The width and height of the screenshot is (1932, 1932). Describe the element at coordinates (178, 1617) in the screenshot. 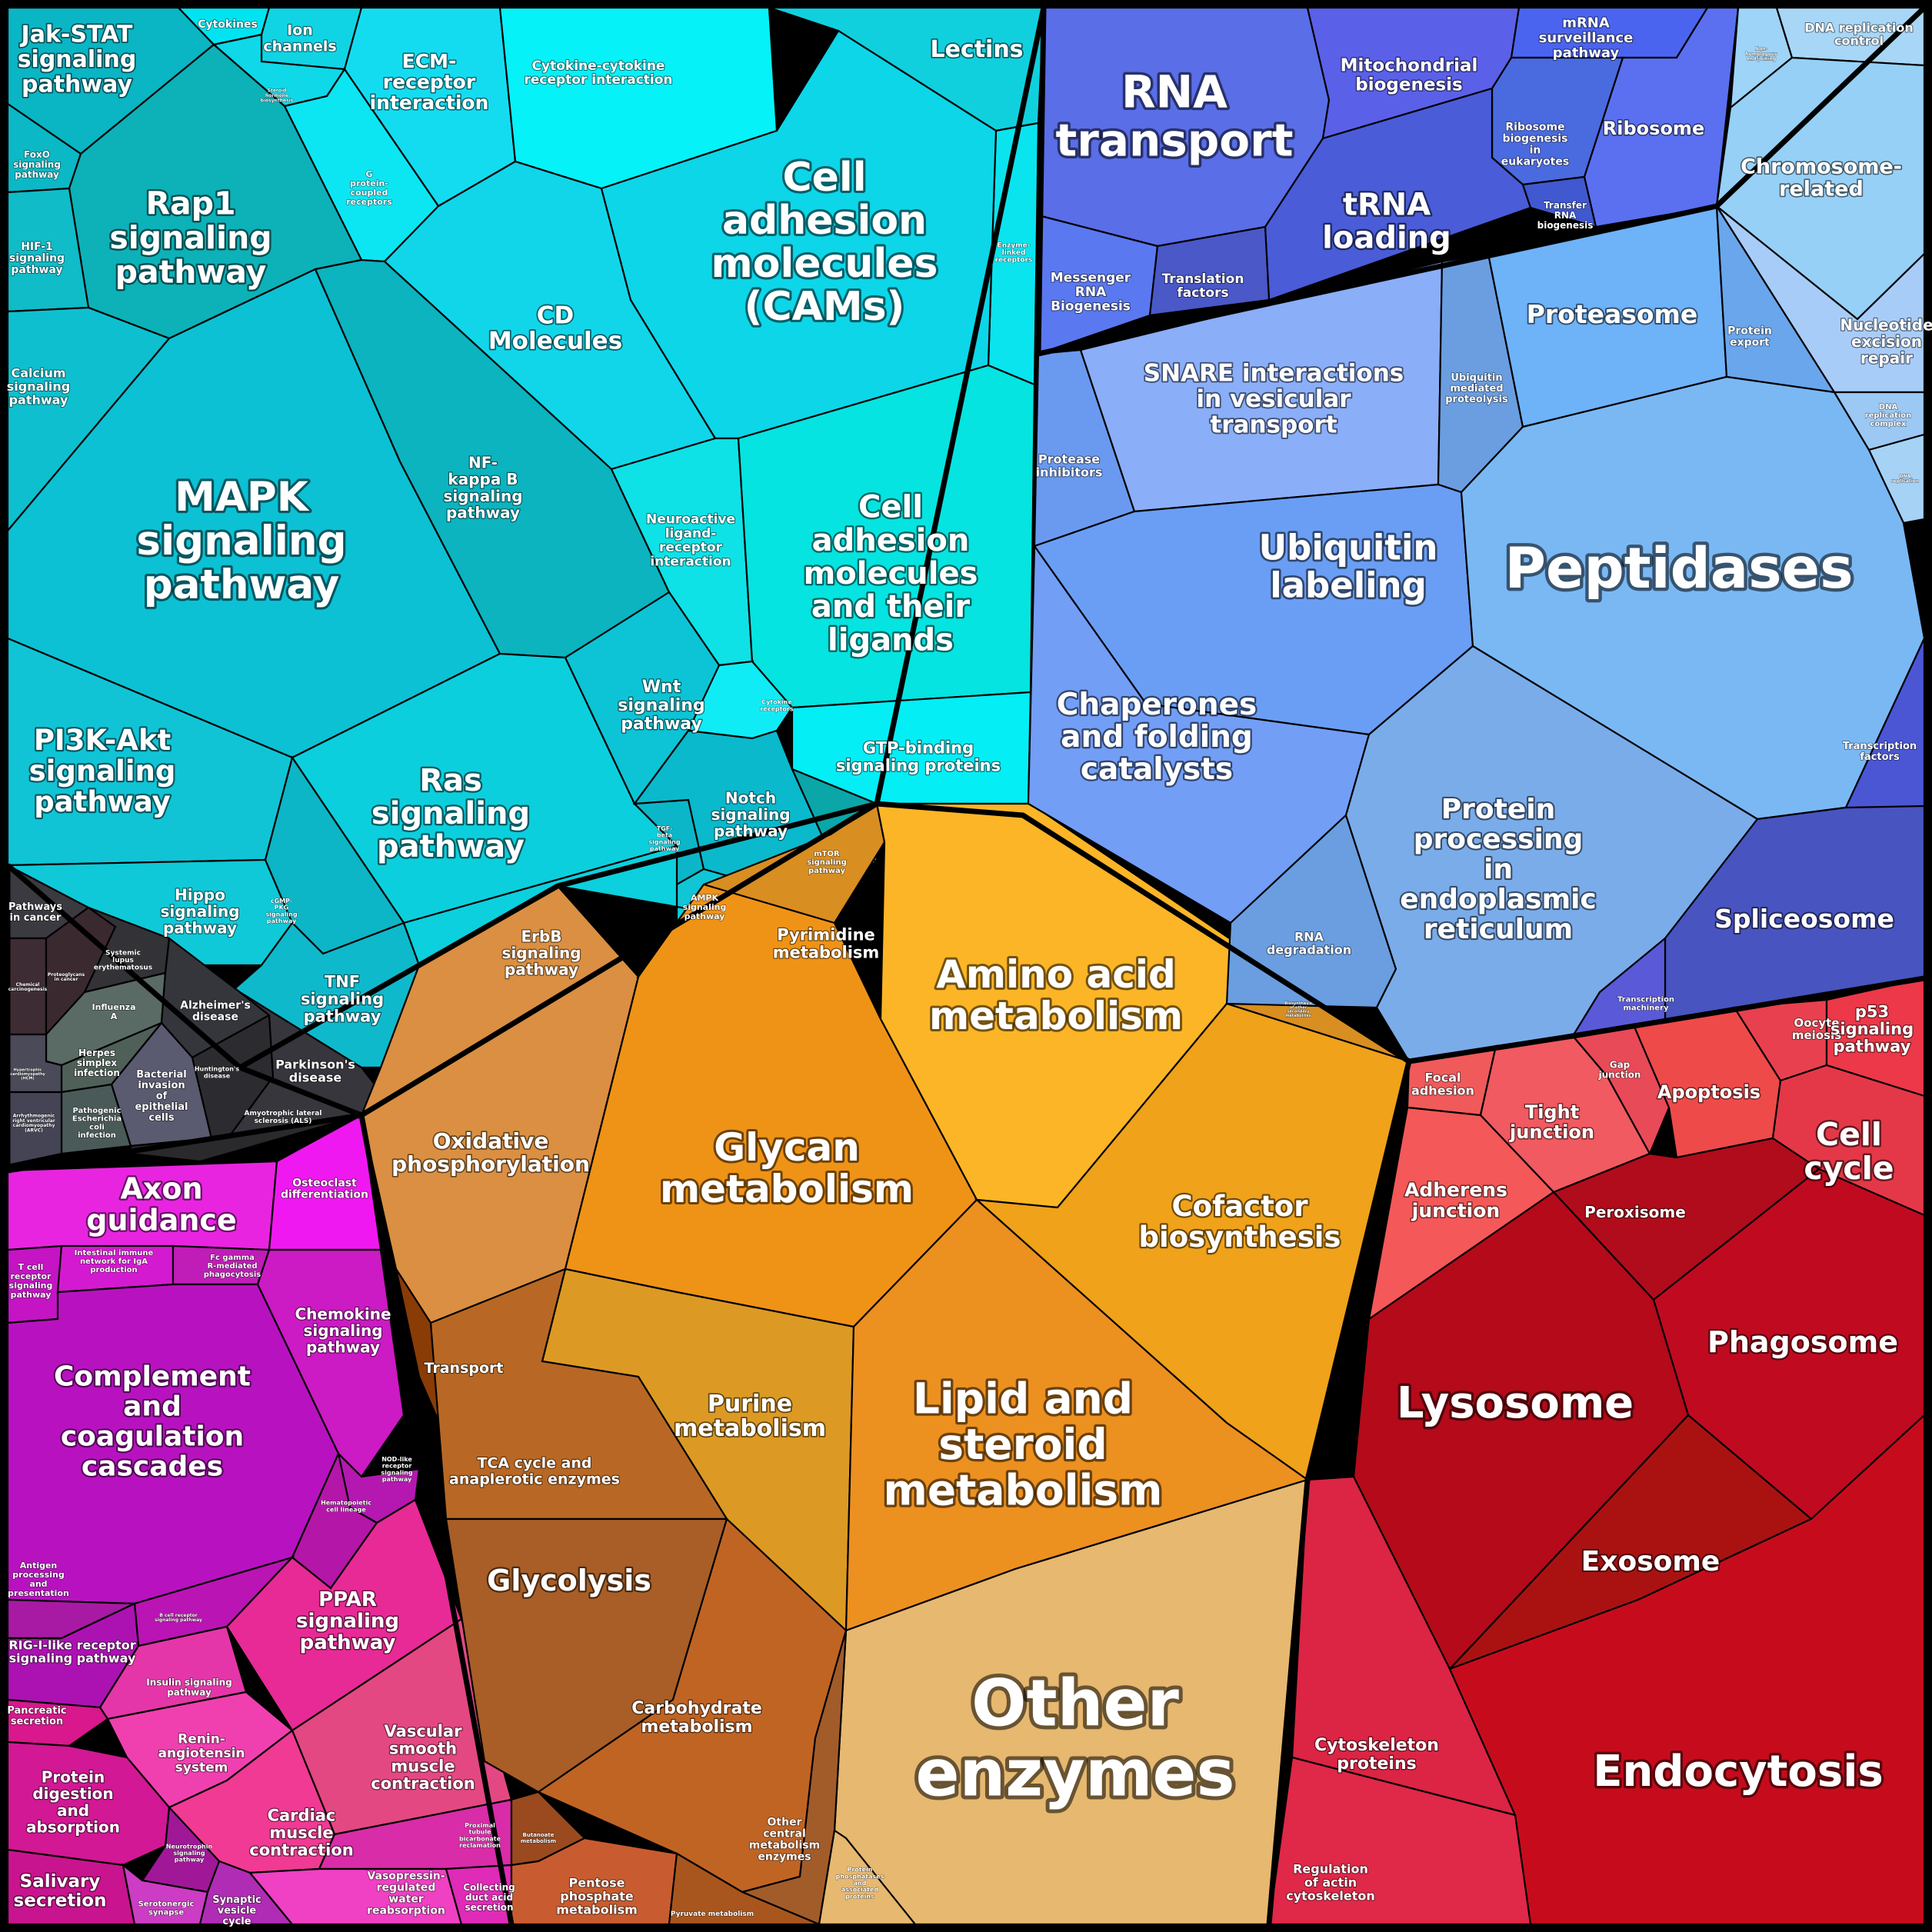

I see `label-bcell: B cell receptor signaling pathway` at that location.